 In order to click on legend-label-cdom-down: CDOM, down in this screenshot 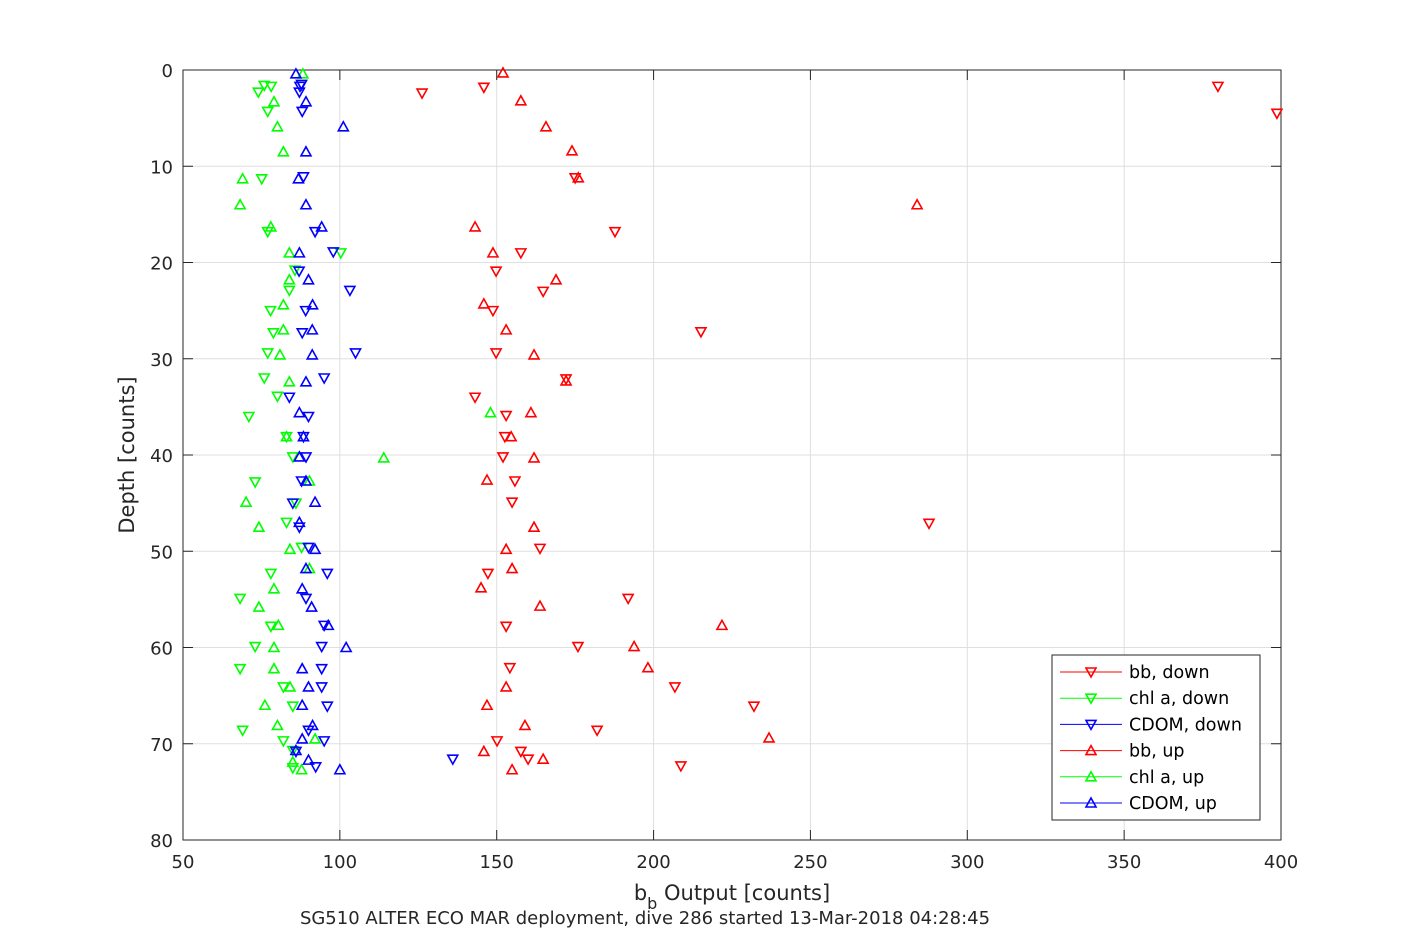, I will do `click(1185, 725)`.